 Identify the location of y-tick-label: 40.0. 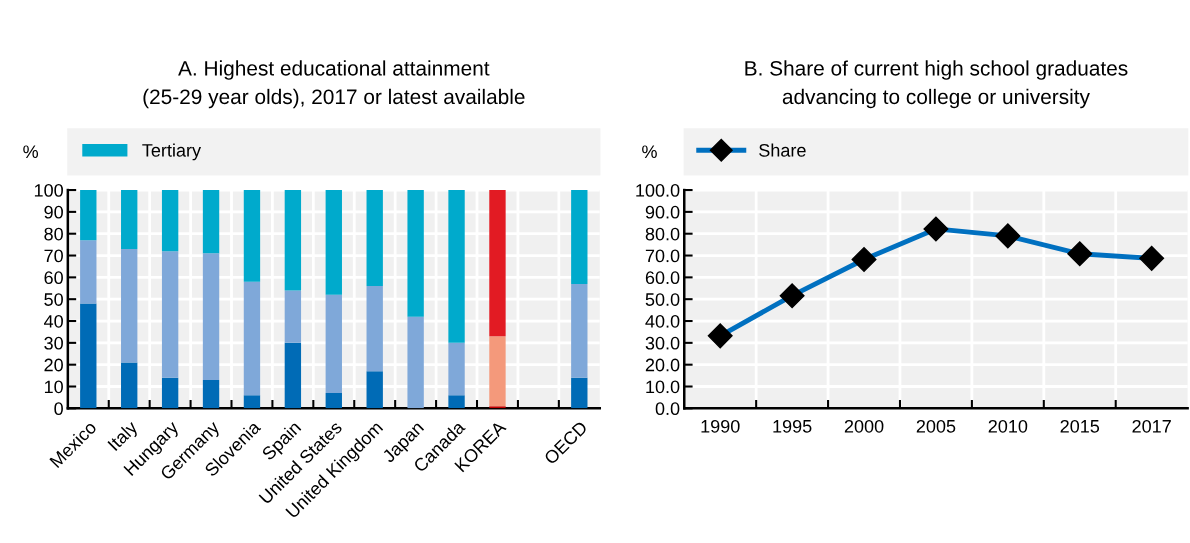
(662, 321).